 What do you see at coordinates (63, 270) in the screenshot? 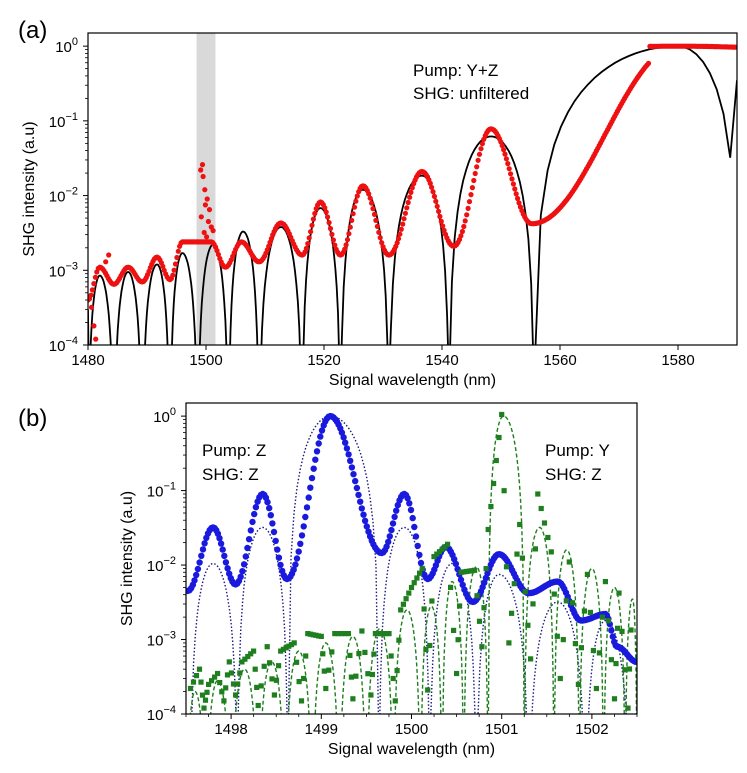
I see `y-tick-label: 10⁻³` at bounding box center [63, 270].